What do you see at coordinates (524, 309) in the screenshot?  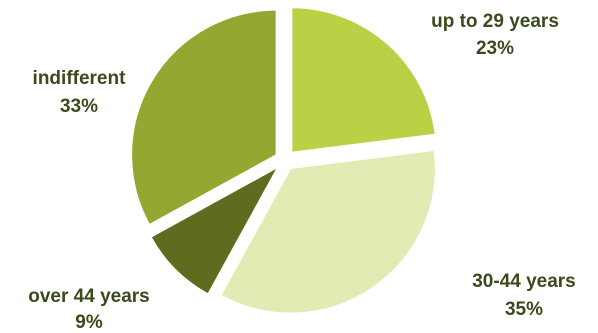 I see `percent-30-44-years: 35%` at bounding box center [524, 309].